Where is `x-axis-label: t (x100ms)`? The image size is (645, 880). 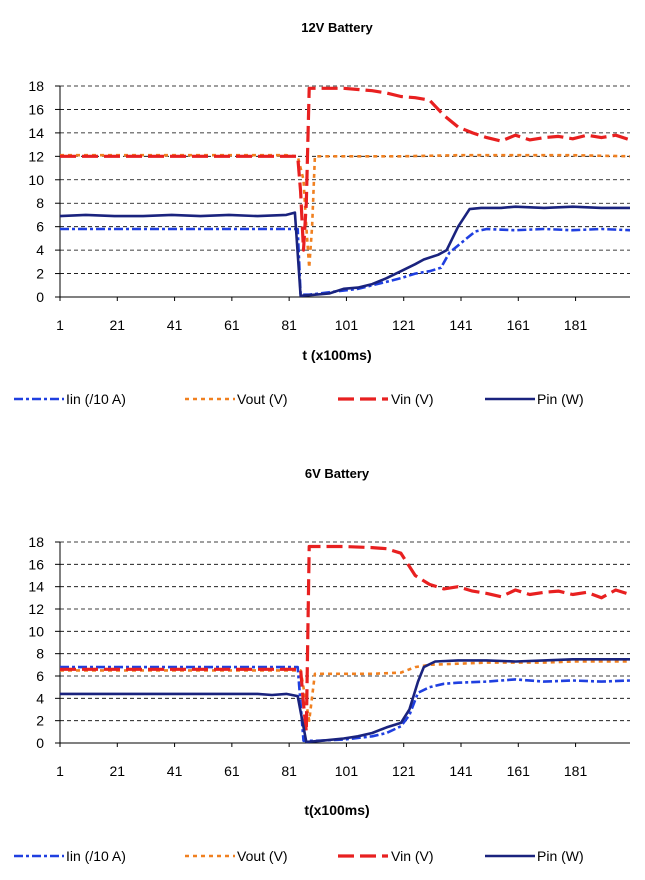 x-axis-label: t (x100ms) is located at coordinates (336, 355).